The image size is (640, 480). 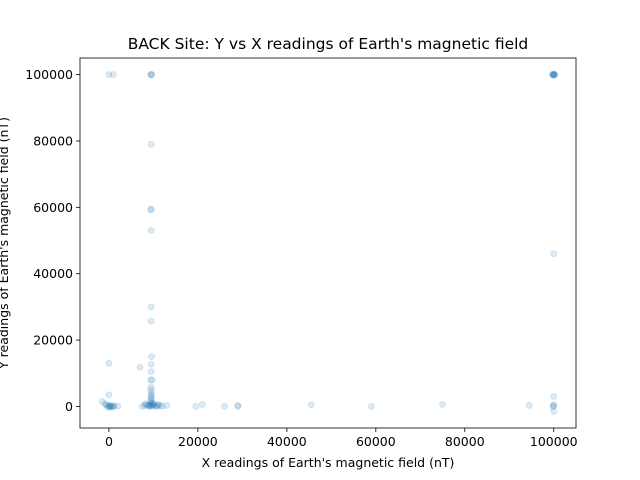 What do you see at coordinates (465, 441) in the screenshot?
I see `x-tick-label-4: 80000` at bounding box center [465, 441].